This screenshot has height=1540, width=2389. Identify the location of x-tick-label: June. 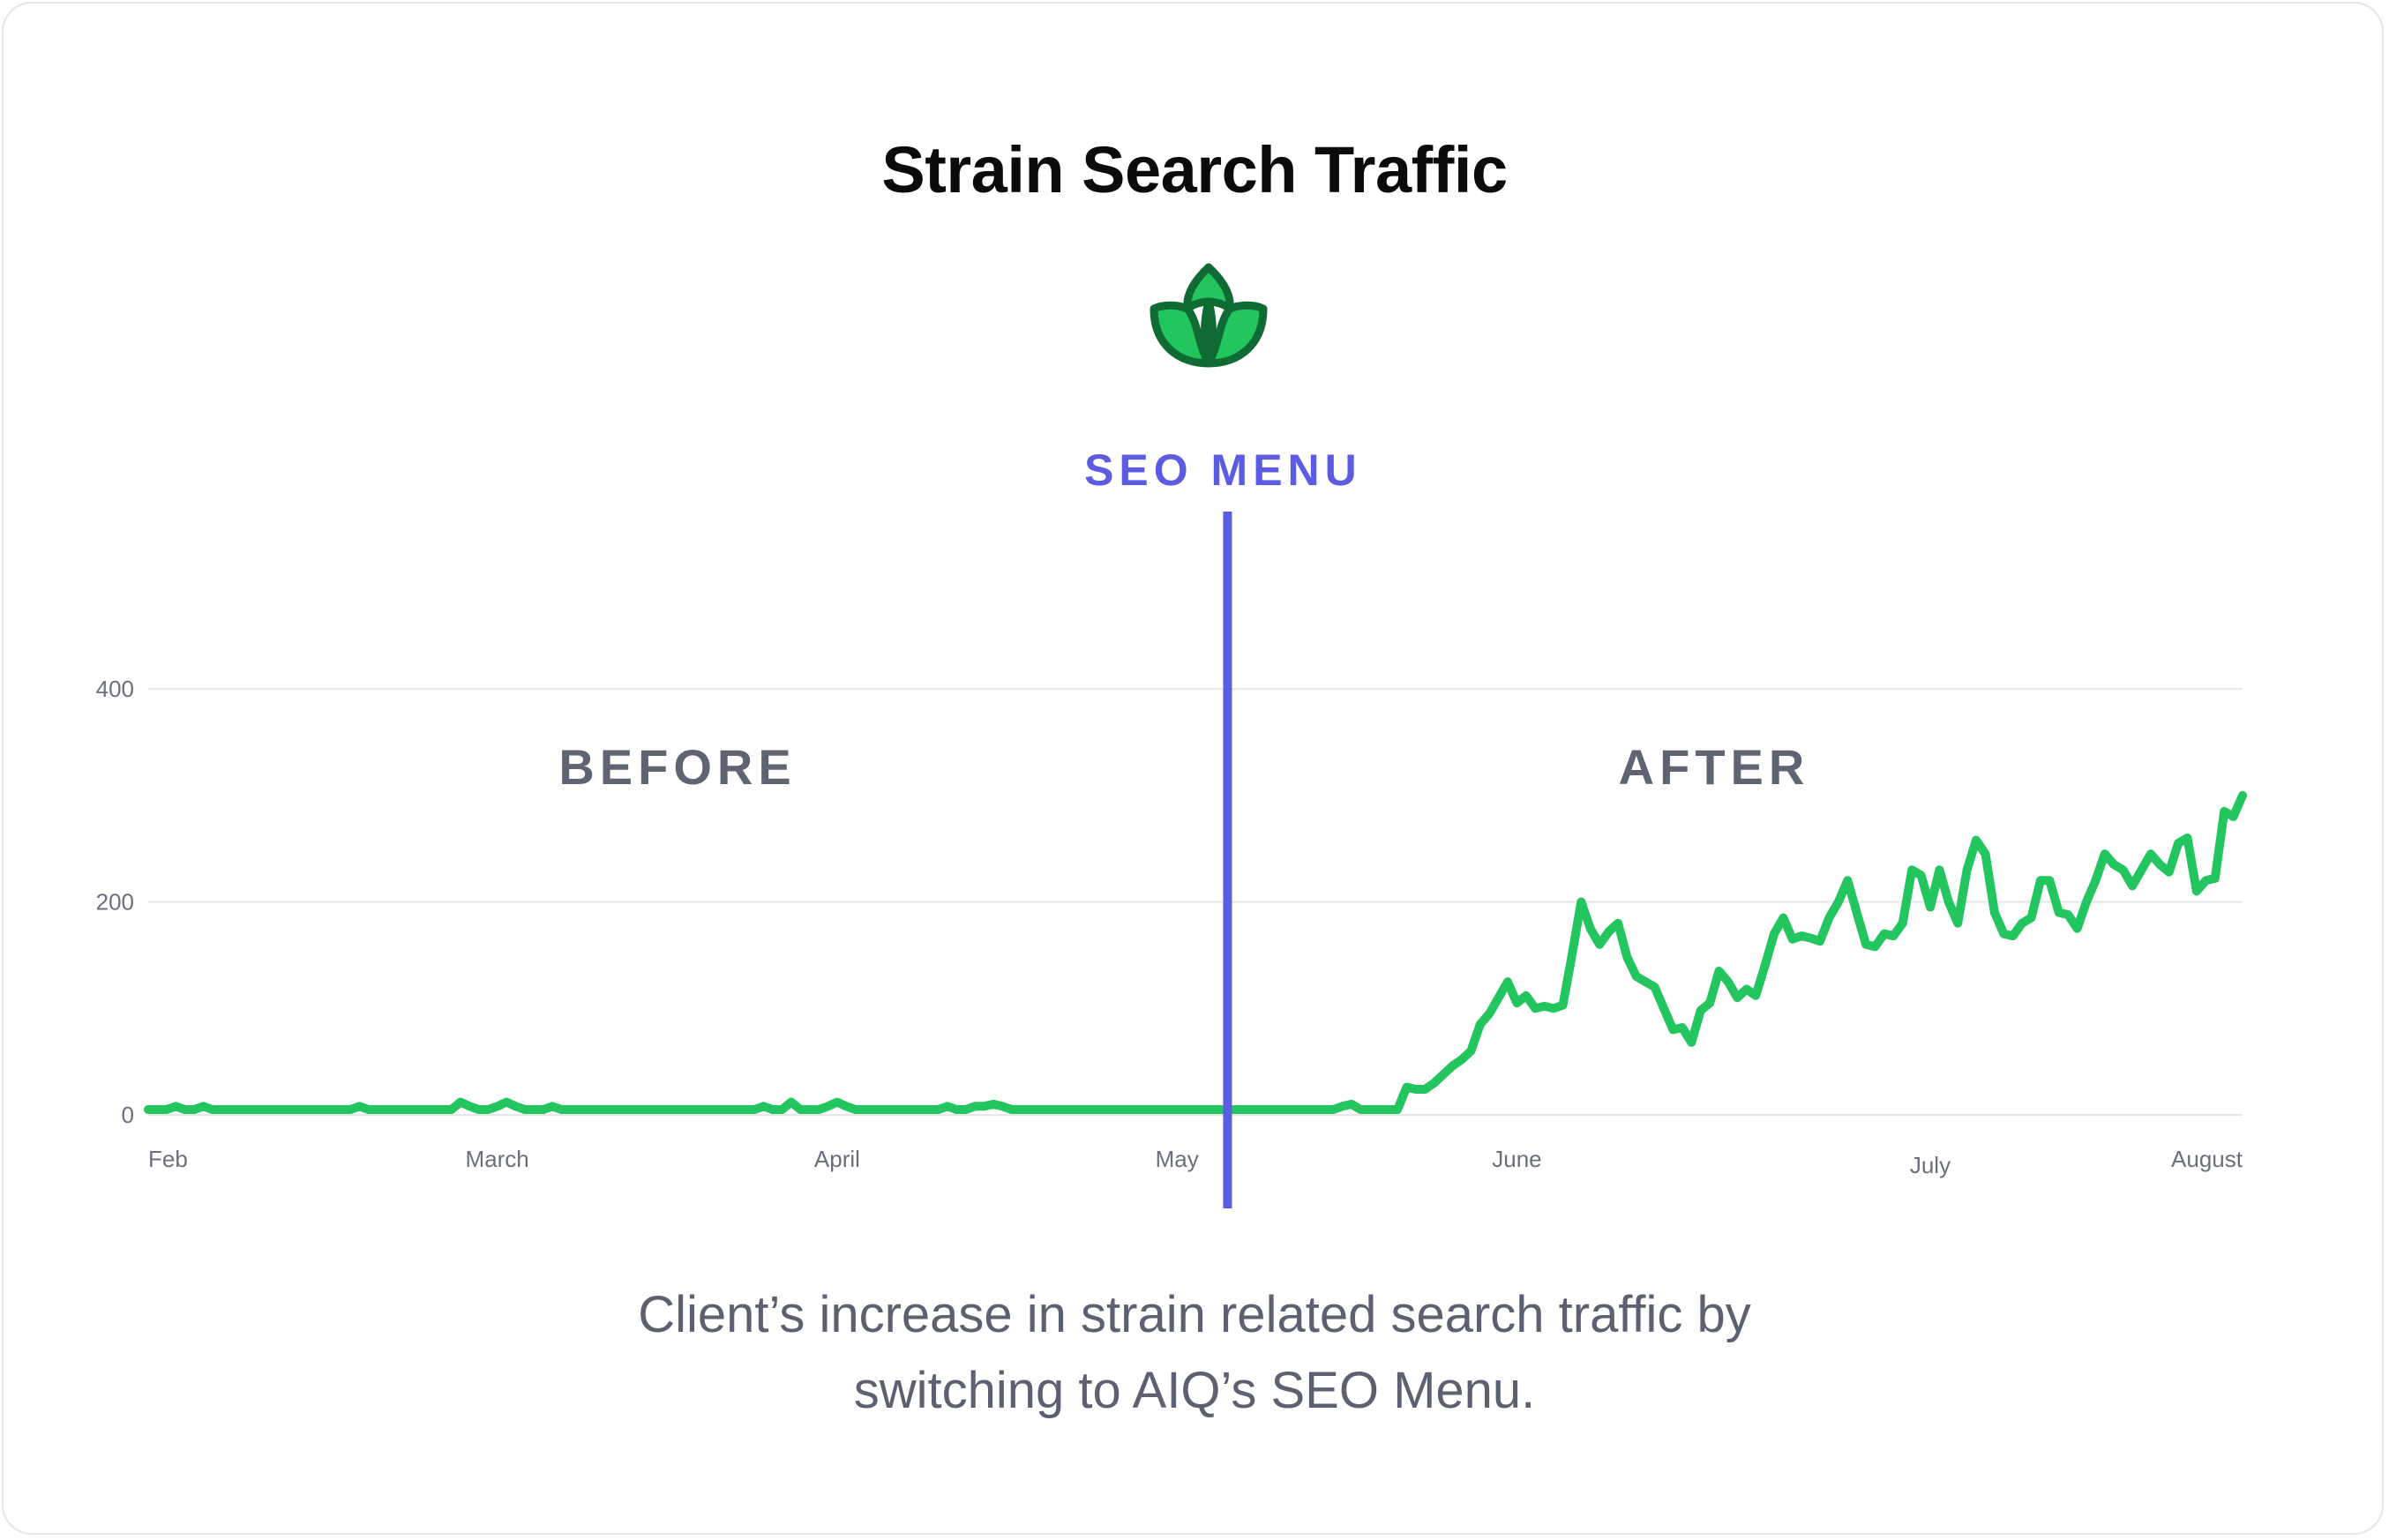
(1516, 1159).